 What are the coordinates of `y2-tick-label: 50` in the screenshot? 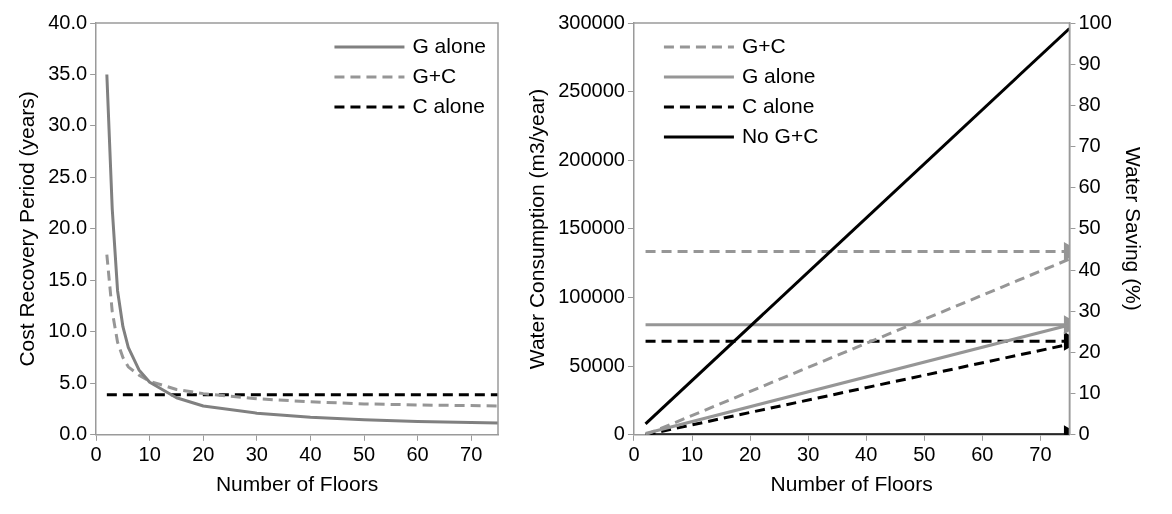 It's located at (1089, 227).